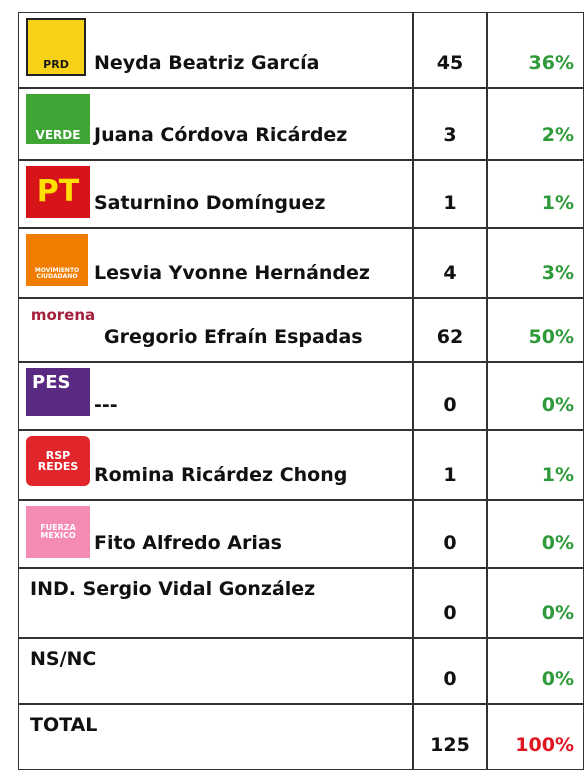 This screenshot has width=587, height=770. Describe the element at coordinates (450, 135) in the screenshot. I see `votes: 3` at that location.